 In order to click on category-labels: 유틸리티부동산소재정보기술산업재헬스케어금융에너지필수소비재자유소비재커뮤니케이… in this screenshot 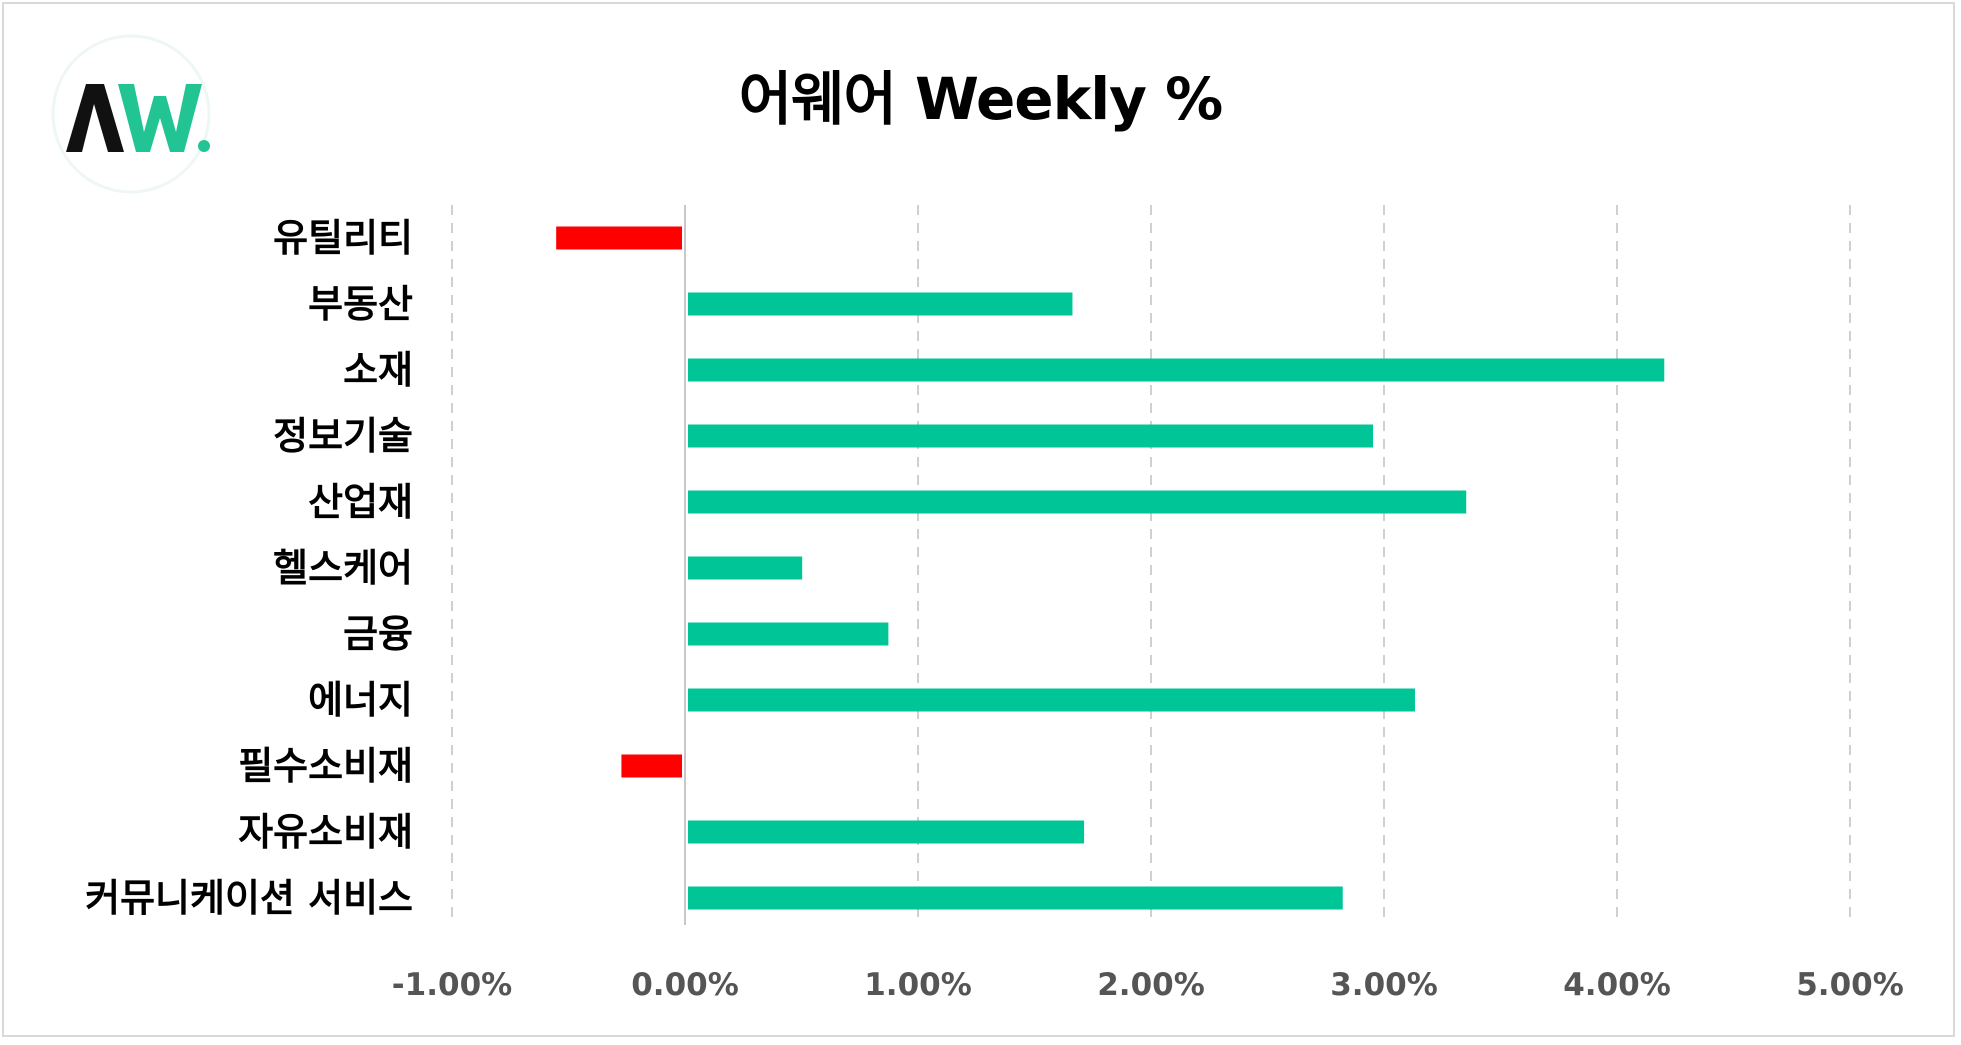, I will do `click(249, 568)`.